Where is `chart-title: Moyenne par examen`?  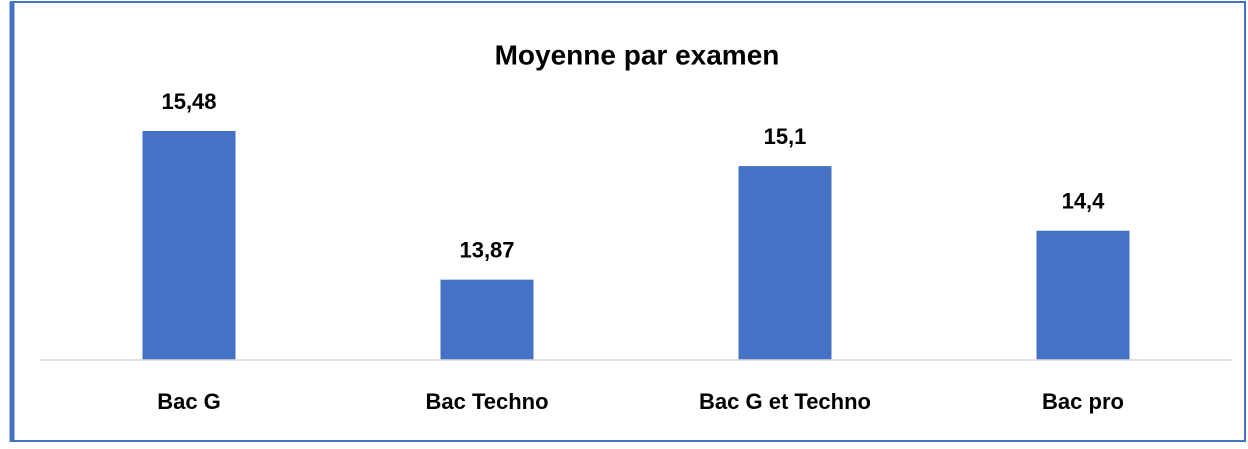 chart-title: Moyenne par examen is located at coordinates (637, 54).